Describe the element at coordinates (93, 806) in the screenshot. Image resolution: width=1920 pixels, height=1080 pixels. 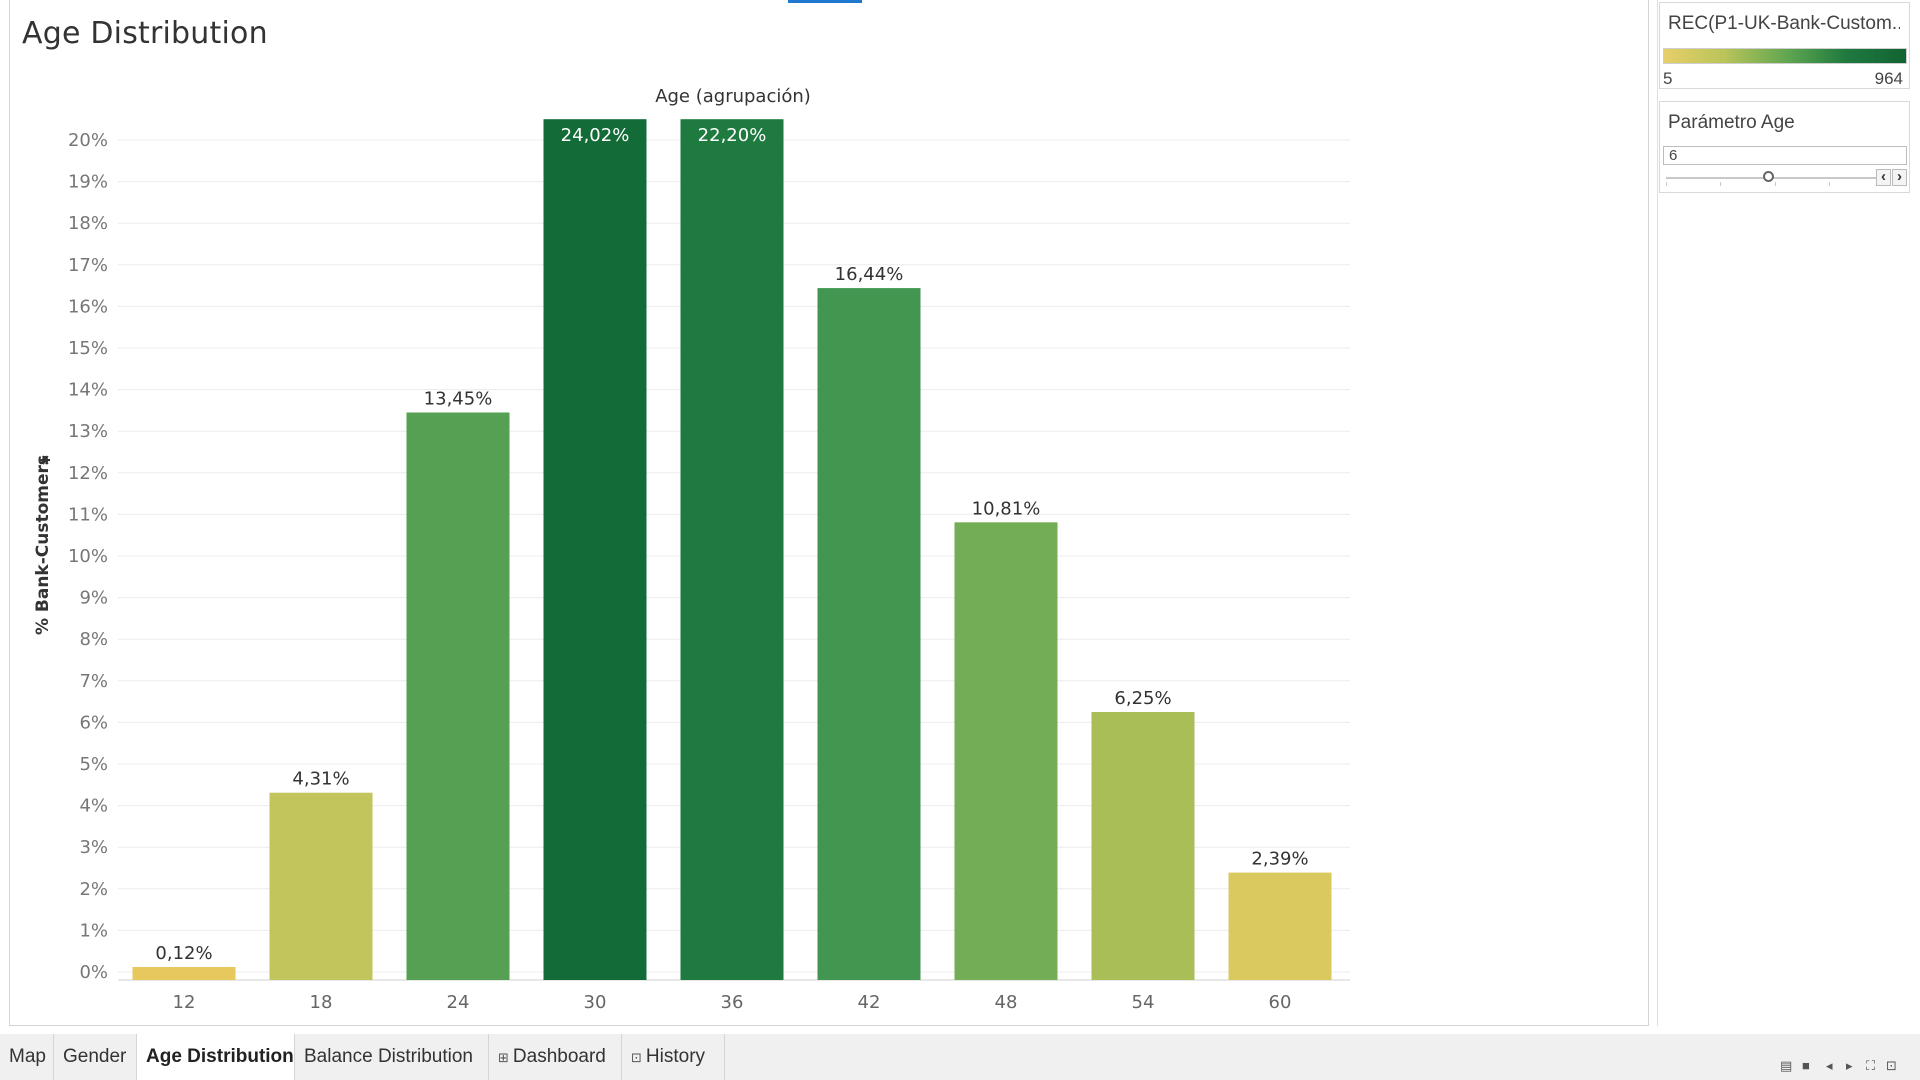
I see `y-tick-label: 4%` at that location.